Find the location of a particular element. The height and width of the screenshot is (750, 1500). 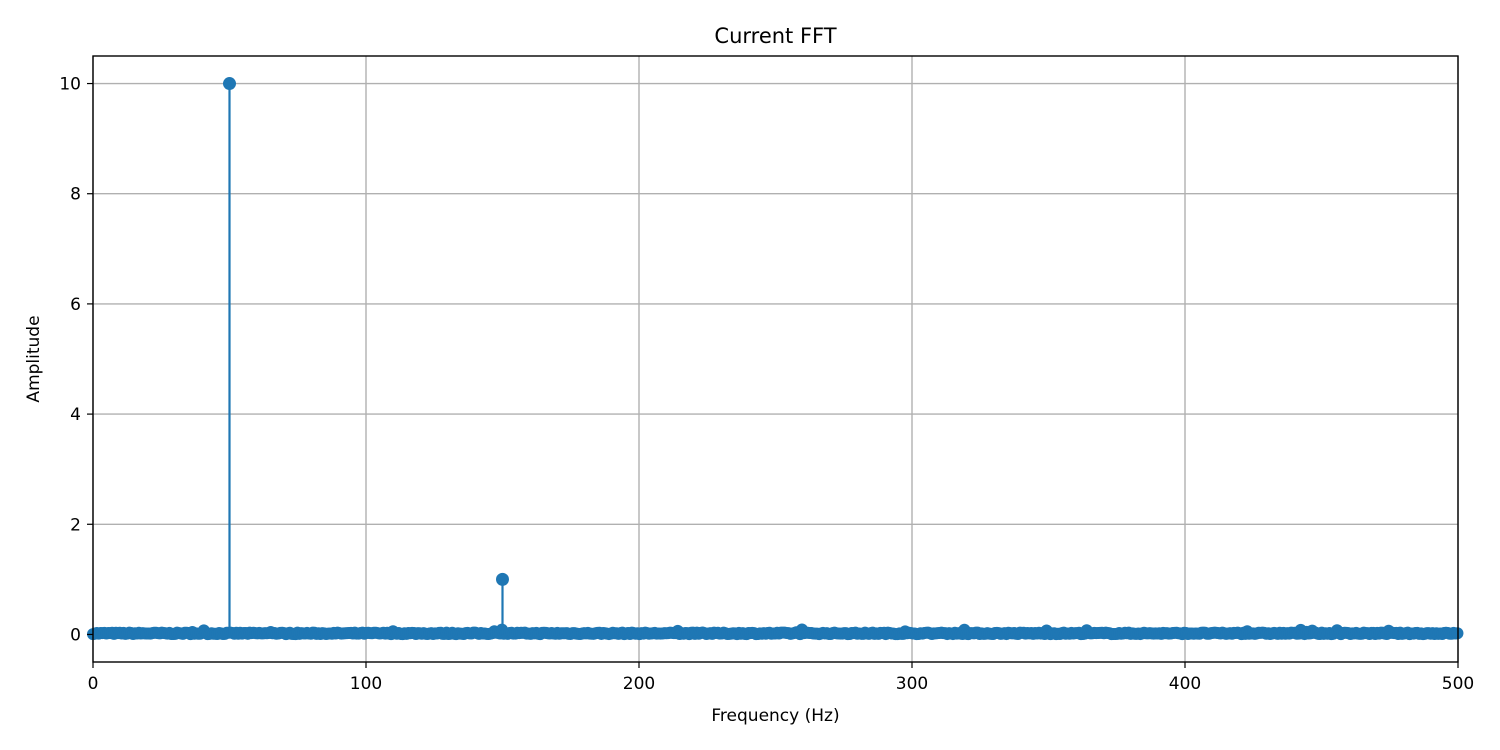

y-axis-title: Amplitude is located at coordinates (34, 358).